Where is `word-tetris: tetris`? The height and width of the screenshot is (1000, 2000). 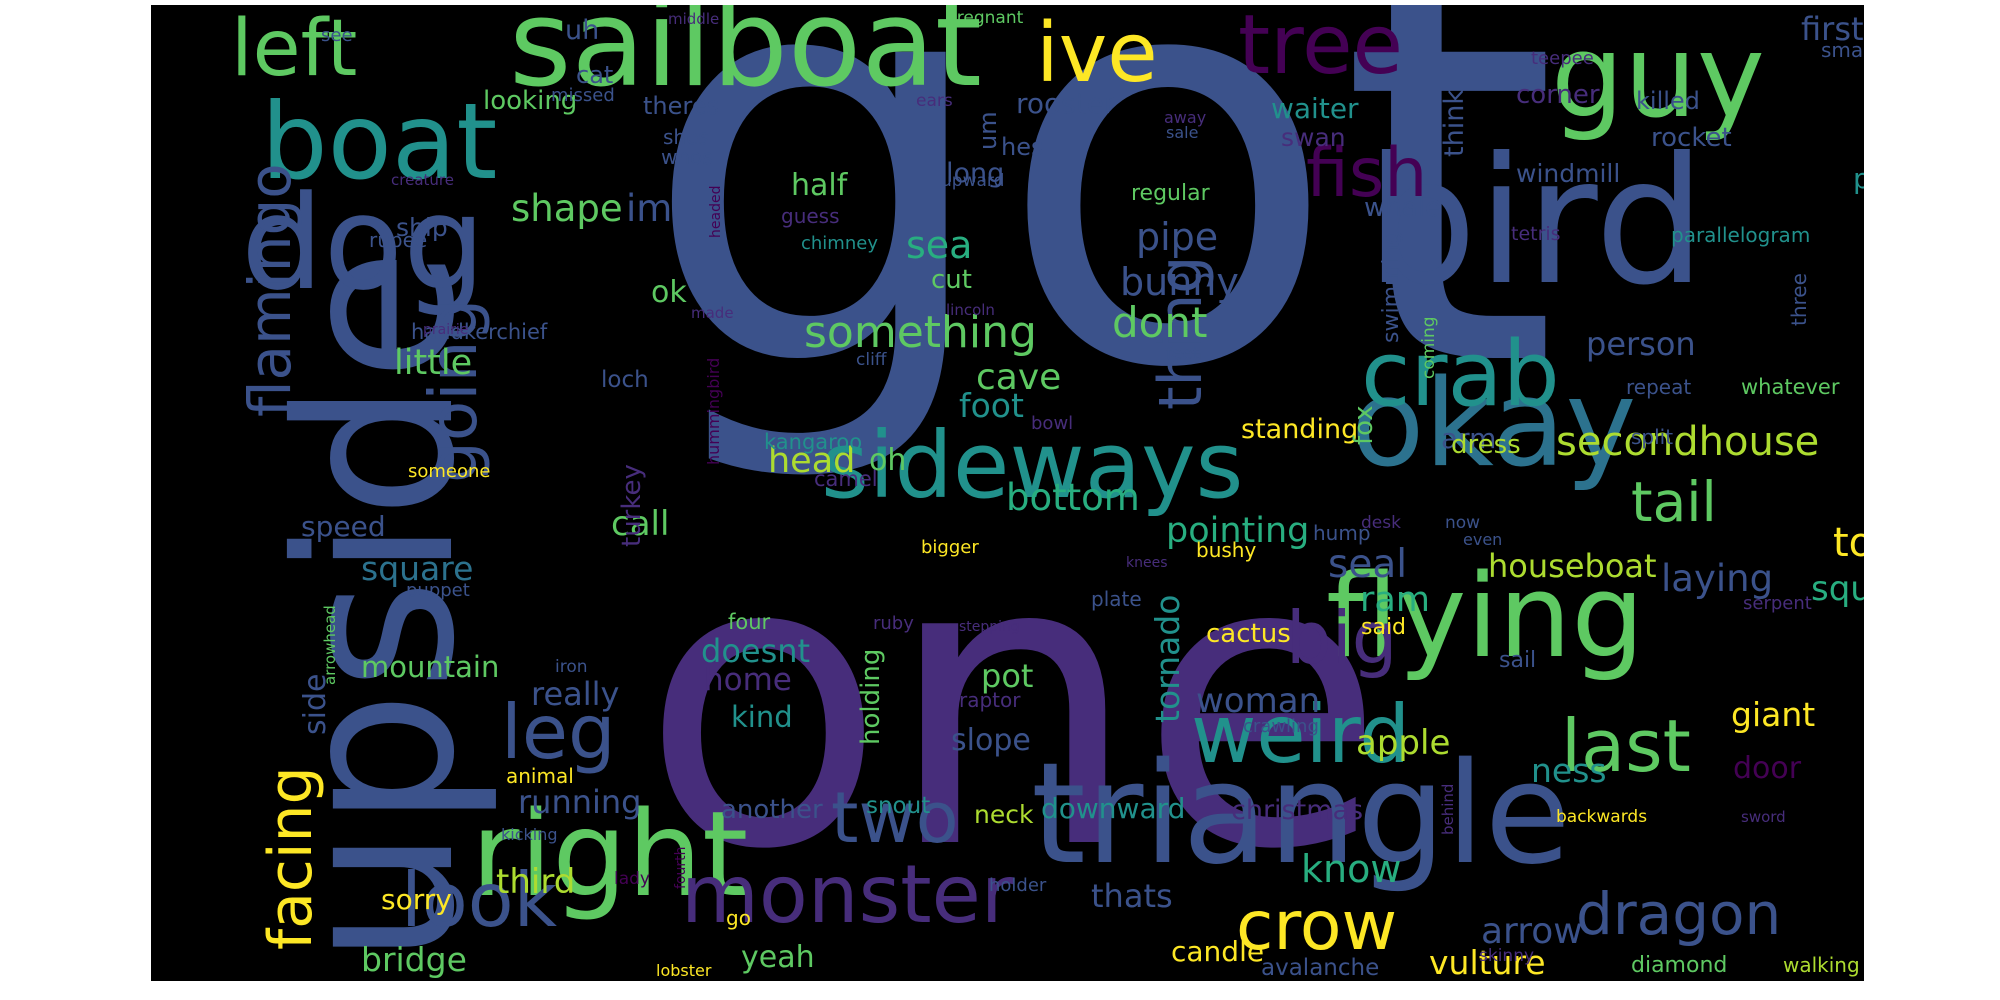
word-tetris: tetris is located at coordinates (1536, 234).